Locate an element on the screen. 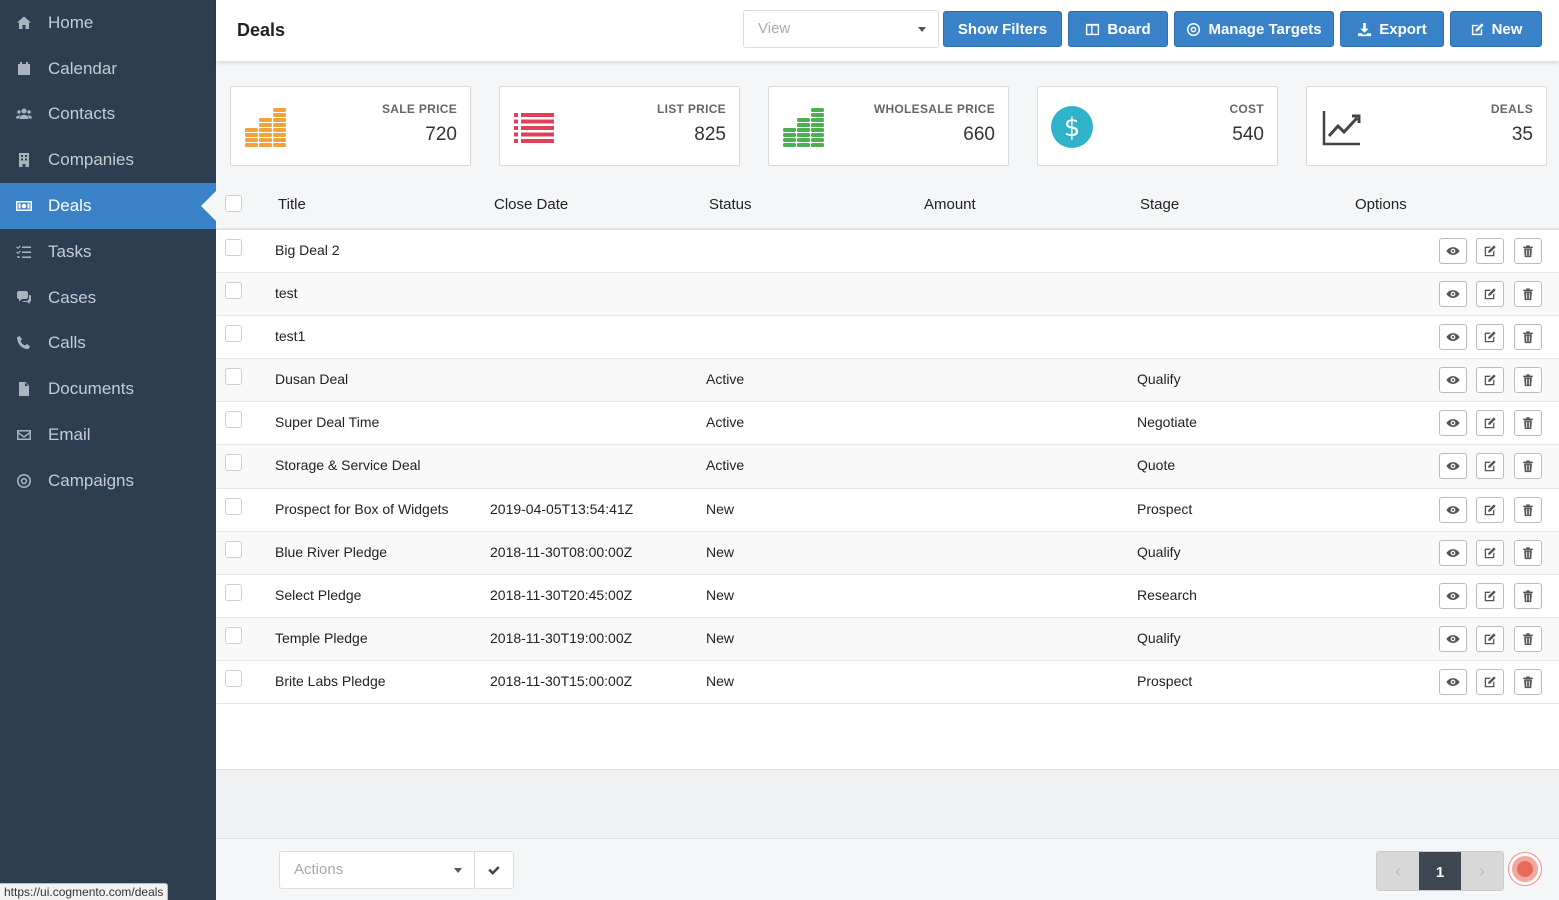 The width and height of the screenshot is (1559, 900). actions-select: Actions is located at coordinates (377, 870).